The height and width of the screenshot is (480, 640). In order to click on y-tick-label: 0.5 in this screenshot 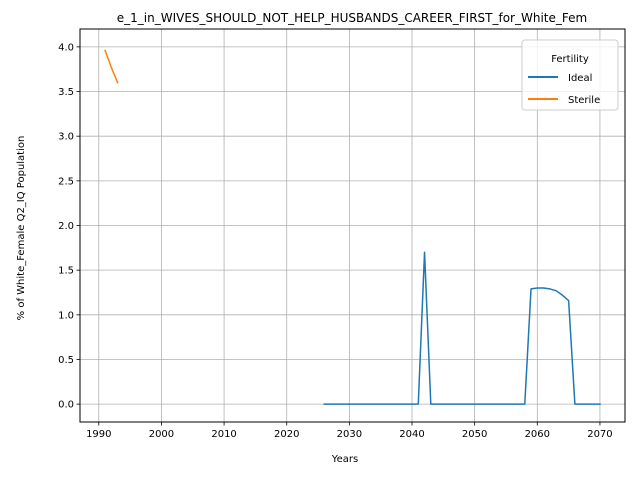, I will do `click(66, 360)`.